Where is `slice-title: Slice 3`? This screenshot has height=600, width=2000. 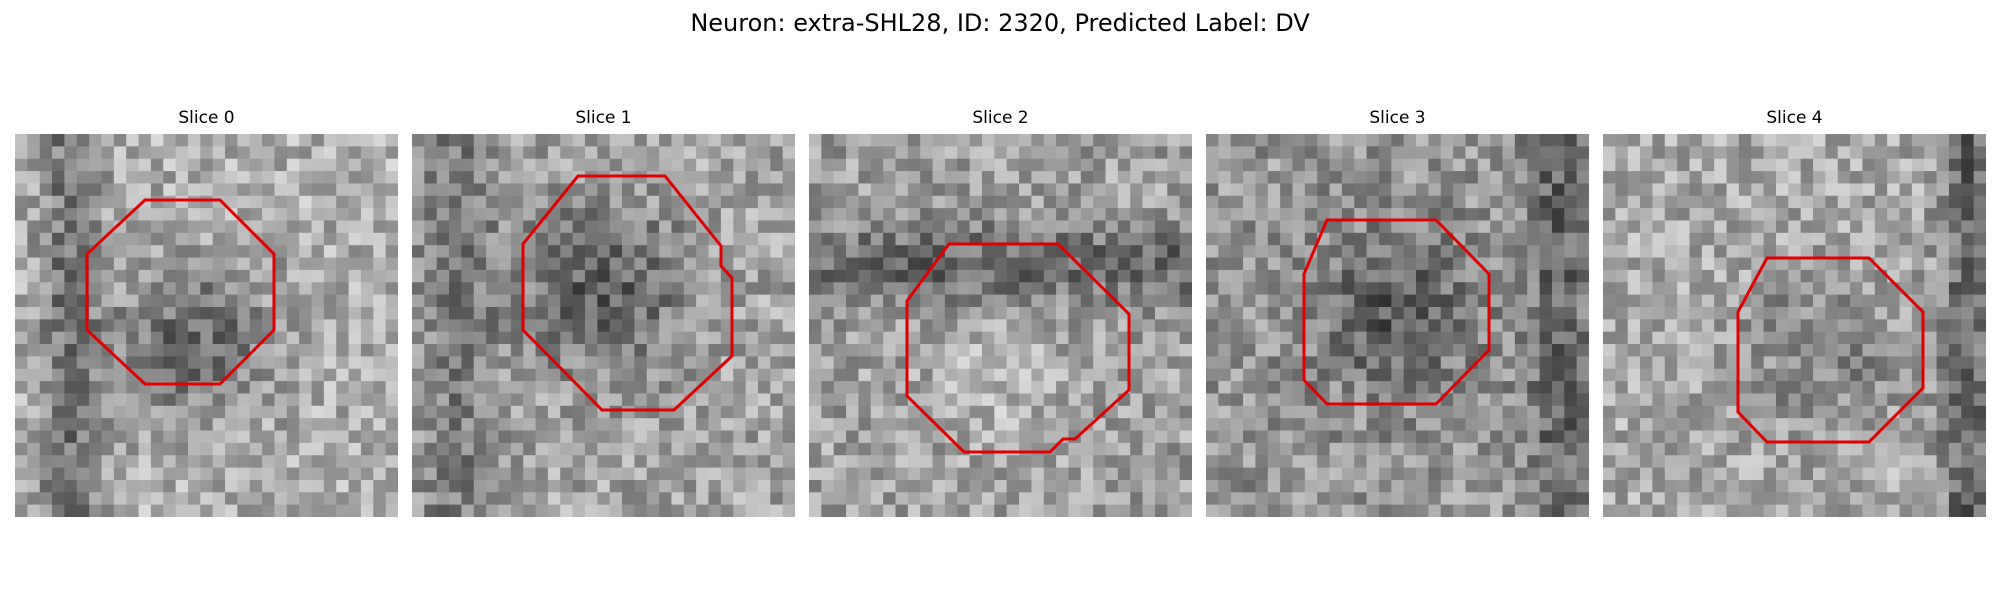 slice-title: Slice 3 is located at coordinates (1397, 118).